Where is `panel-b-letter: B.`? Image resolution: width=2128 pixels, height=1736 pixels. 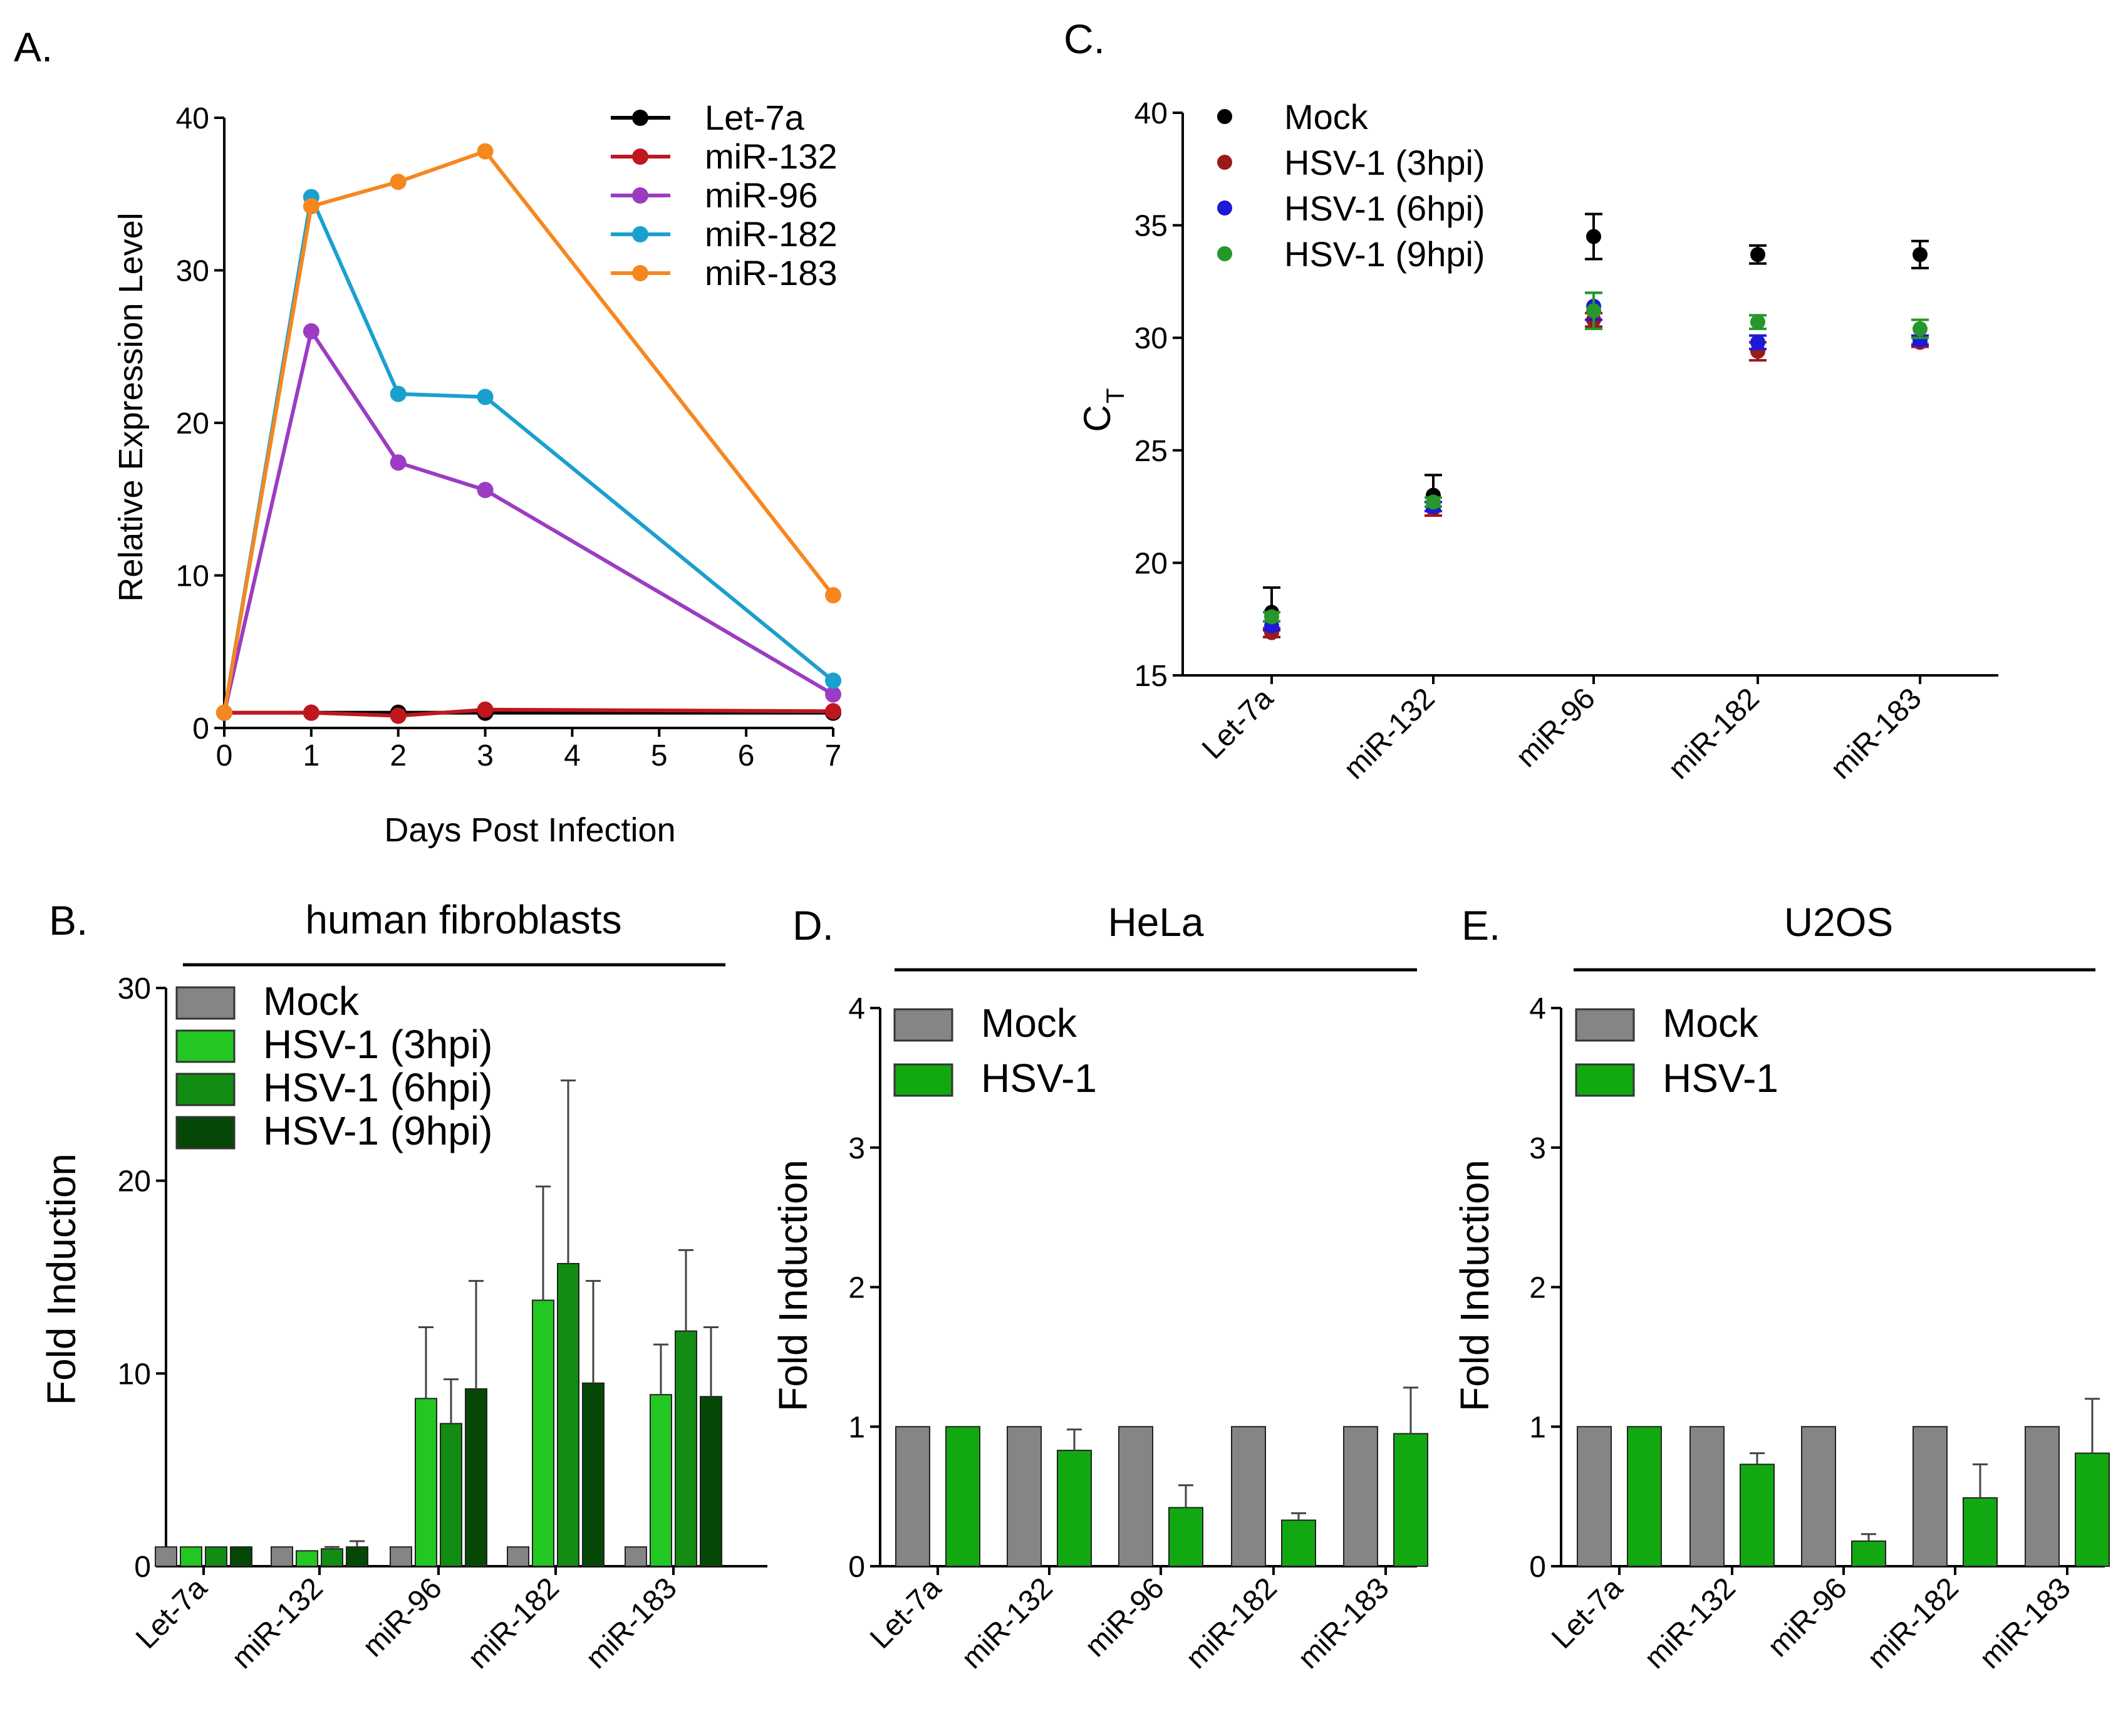
panel-b-letter: B. is located at coordinates (68, 920).